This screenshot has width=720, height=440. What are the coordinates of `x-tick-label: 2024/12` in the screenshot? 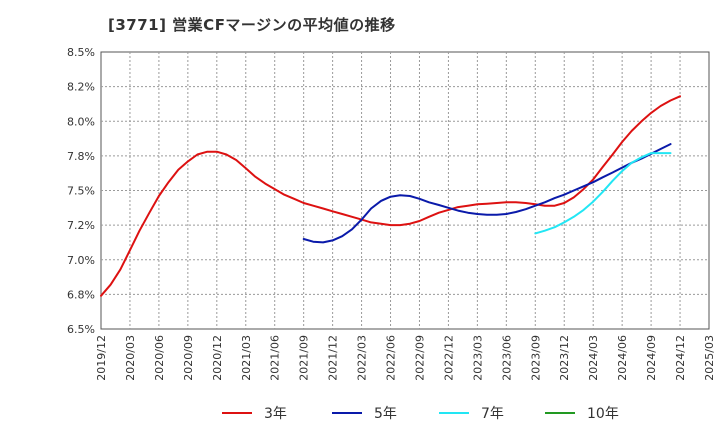 It's located at (680, 358).